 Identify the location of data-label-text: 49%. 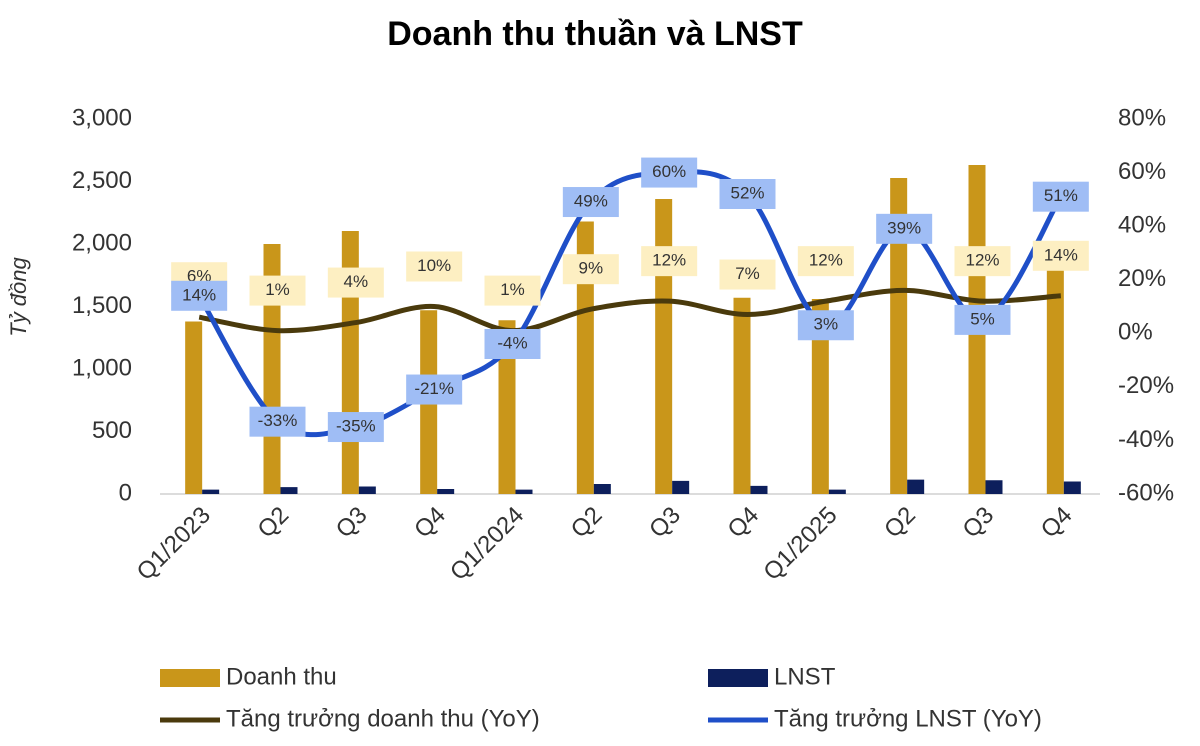
(591, 201).